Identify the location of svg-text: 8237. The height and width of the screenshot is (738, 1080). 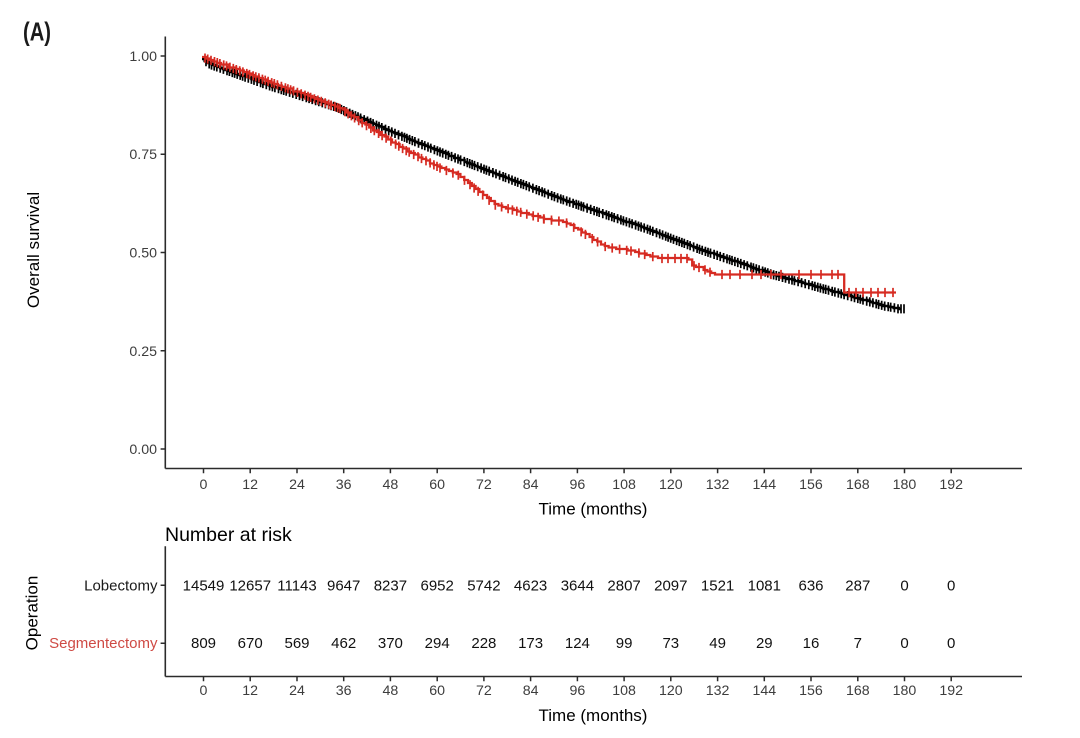
(390, 585).